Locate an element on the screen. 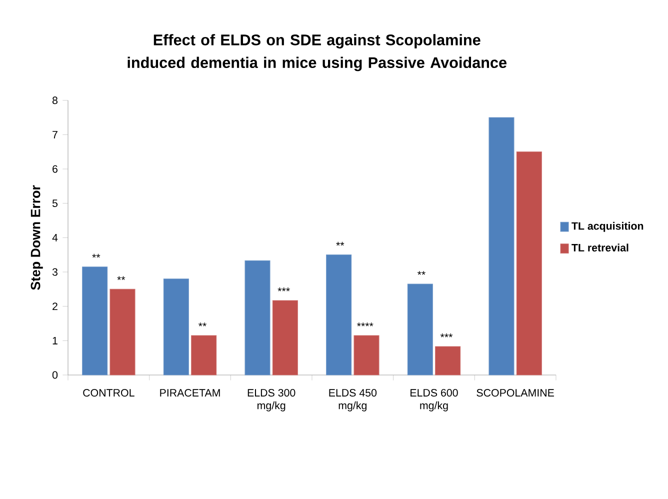  annotation: **** is located at coordinates (365, 324).